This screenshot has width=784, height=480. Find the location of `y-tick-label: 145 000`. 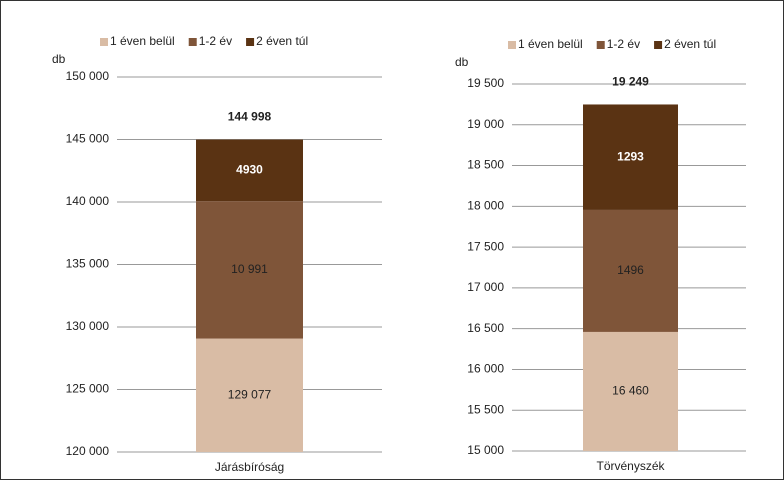

y-tick-label: 145 000 is located at coordinates (88, 139).